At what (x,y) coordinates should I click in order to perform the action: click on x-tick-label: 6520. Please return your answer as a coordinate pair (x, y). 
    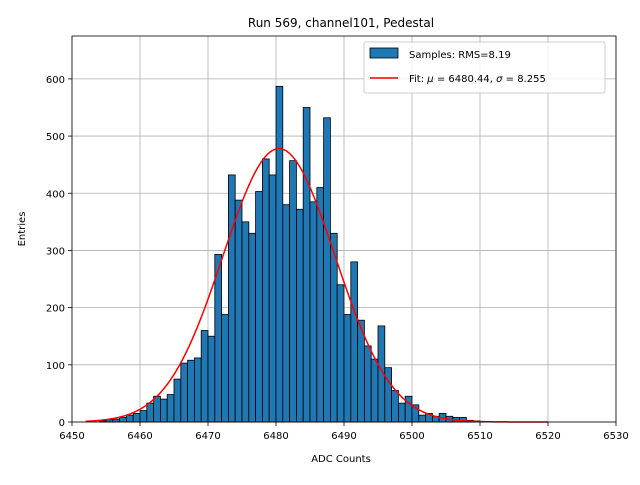
    Looking at the image, I should click on (547, 436).